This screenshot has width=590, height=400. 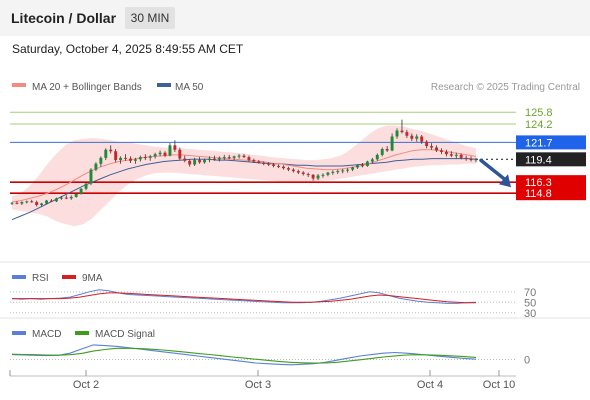 I want to click on ma50-line, so click(x=244, y=189).